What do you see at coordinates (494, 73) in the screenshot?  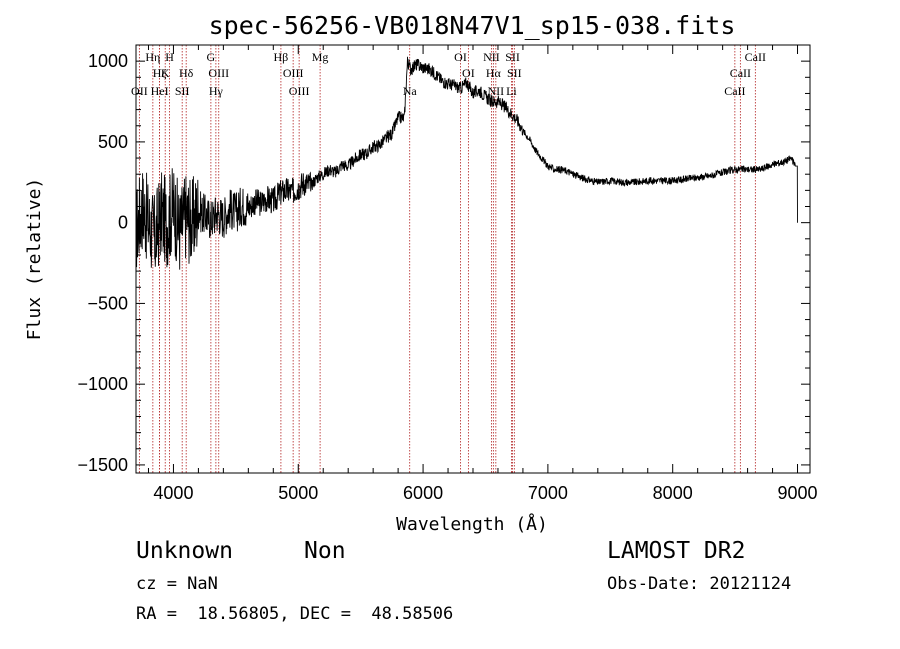 I see `spectral-line-label: Hα` at bounding box center [494, 73].